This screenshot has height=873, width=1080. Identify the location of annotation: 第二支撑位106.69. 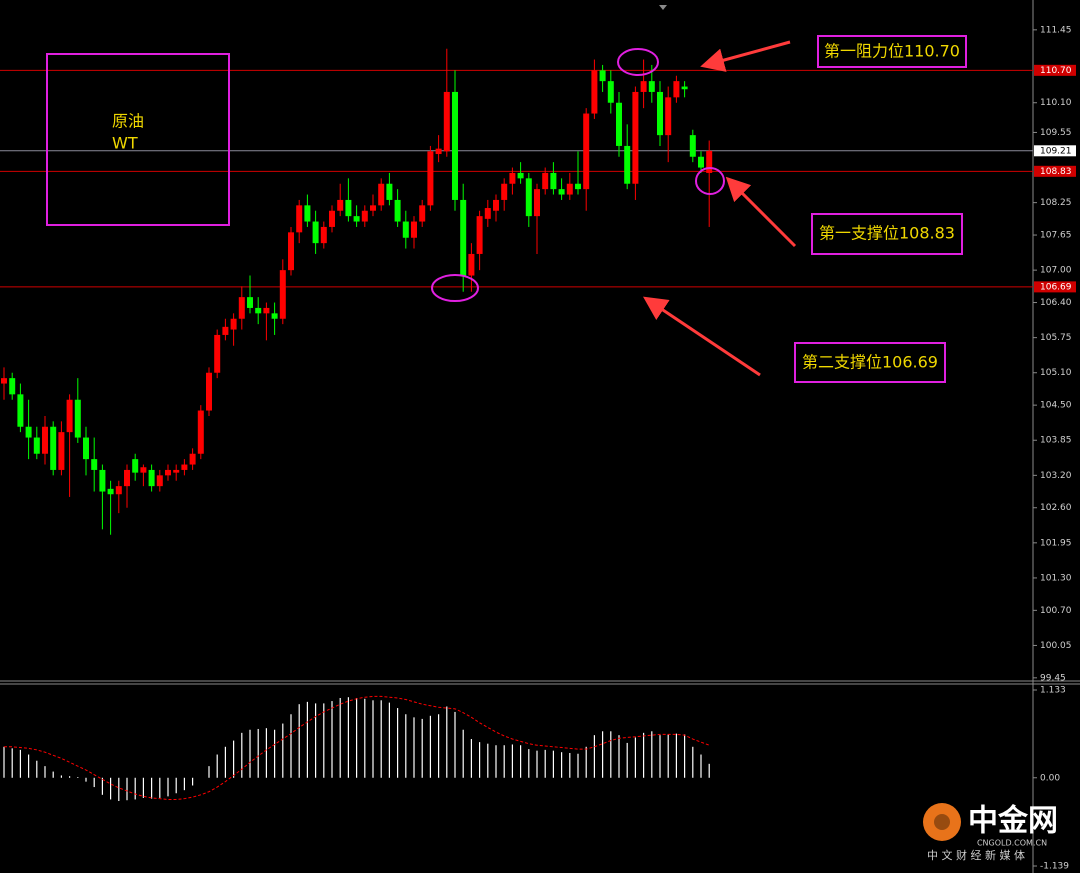
(870, 362).